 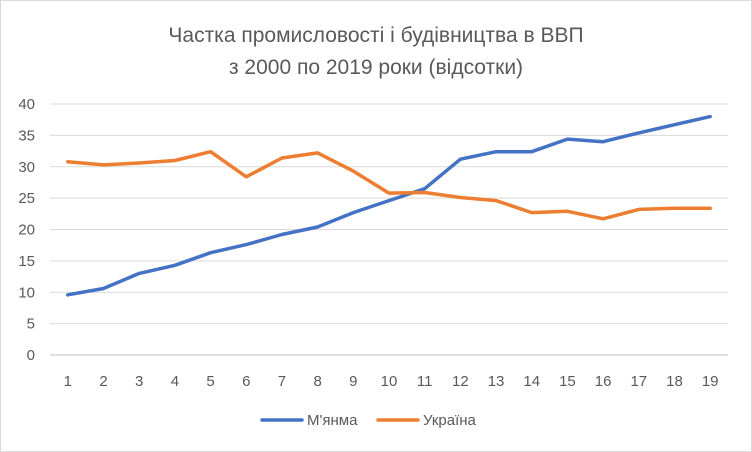 I want to click on x-tick-label: 7, so click(x=282, y=381).